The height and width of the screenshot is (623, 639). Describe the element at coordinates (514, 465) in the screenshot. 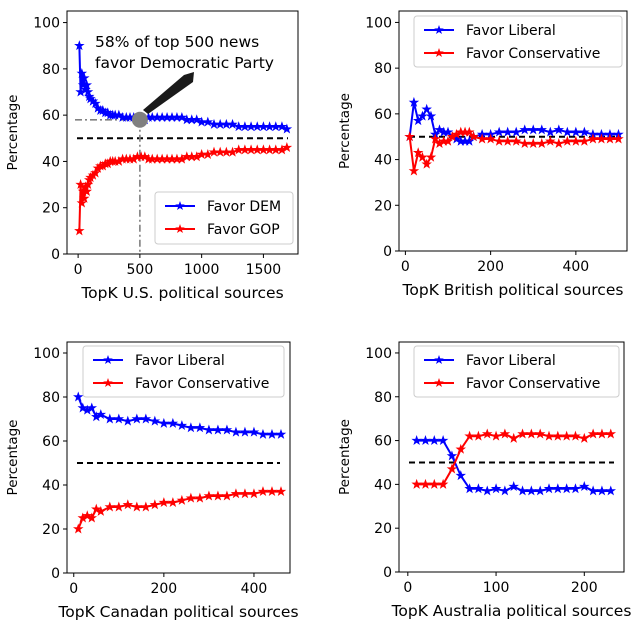

I see `series-blue` at that location.